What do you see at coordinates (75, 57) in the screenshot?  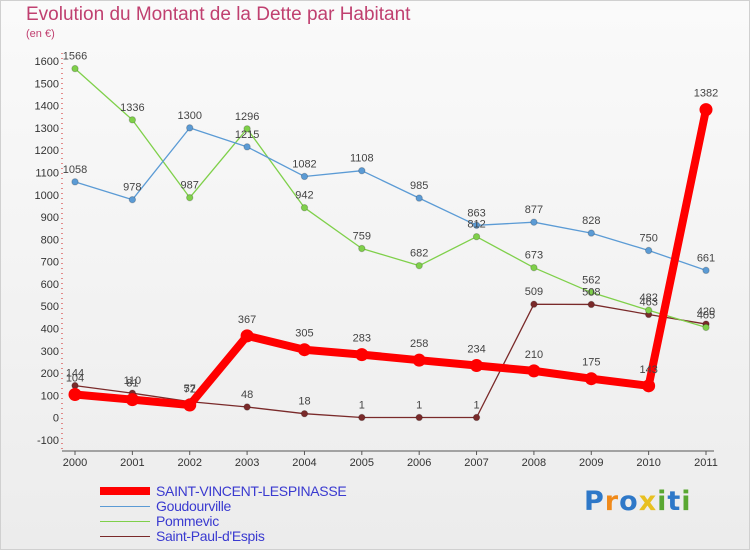 I see `data-label: 1566` at bounding box center [75, 57].